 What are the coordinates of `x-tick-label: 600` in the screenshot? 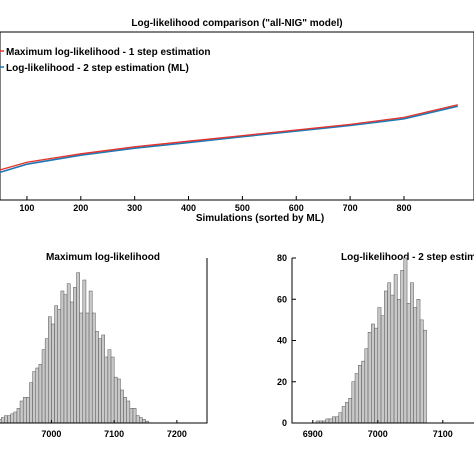 It's located at (296, 208).